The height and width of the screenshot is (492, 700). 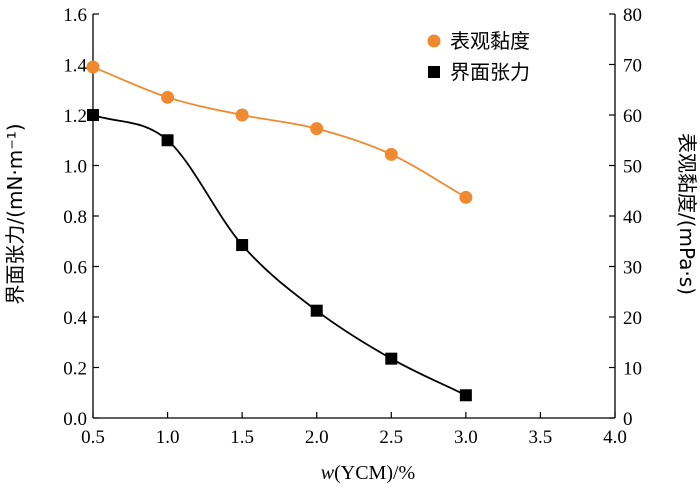 I want to click on x-tick-label: 3.5, so click(x=541, y=437).